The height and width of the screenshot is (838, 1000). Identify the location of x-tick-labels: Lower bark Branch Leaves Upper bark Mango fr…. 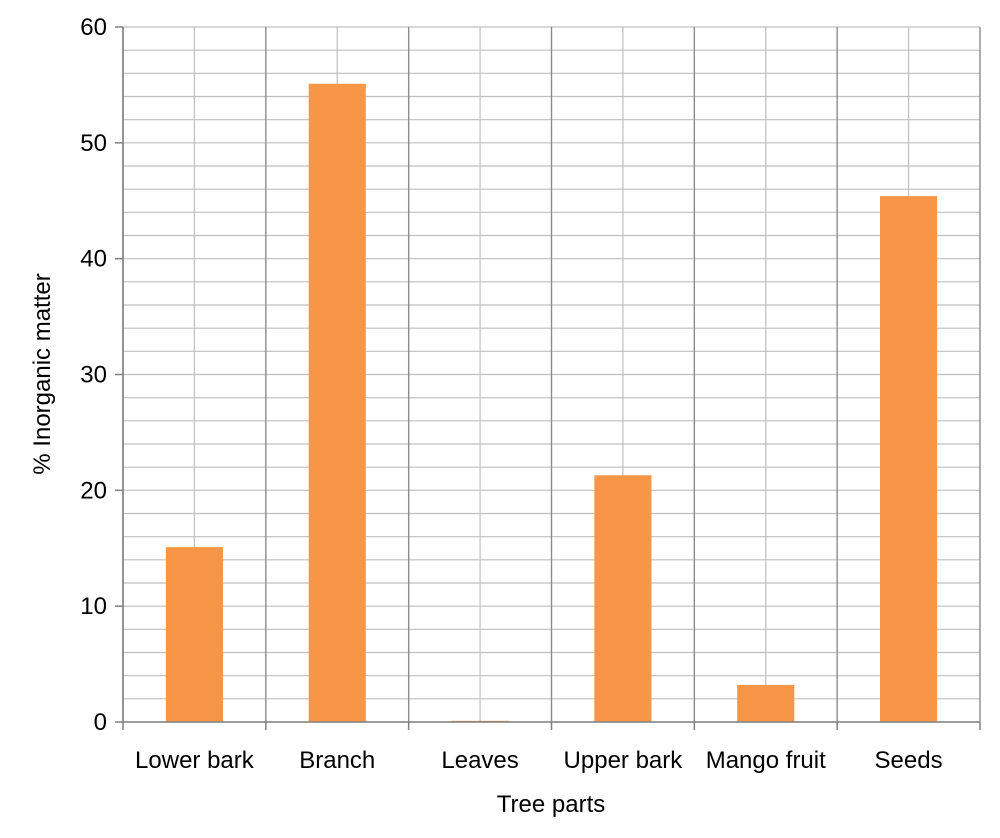
(539, 760).